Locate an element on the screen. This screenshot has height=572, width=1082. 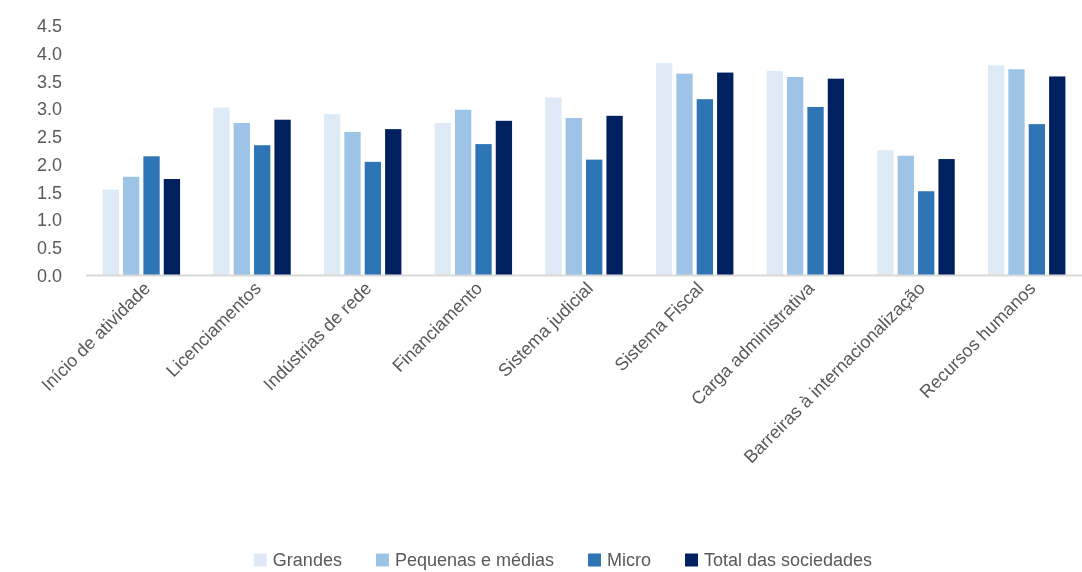
y-tick-label: 3.0 is located at coordinates (49, 109).